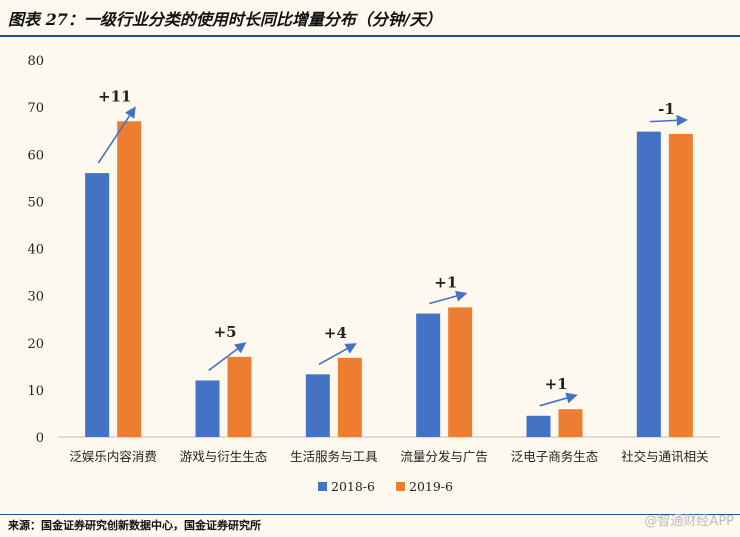  What do you see at coordinates (113, 456) in the screenshot?
I see `x-category-label: 泛娱乐内容消费` at bounding box center [113, 456].